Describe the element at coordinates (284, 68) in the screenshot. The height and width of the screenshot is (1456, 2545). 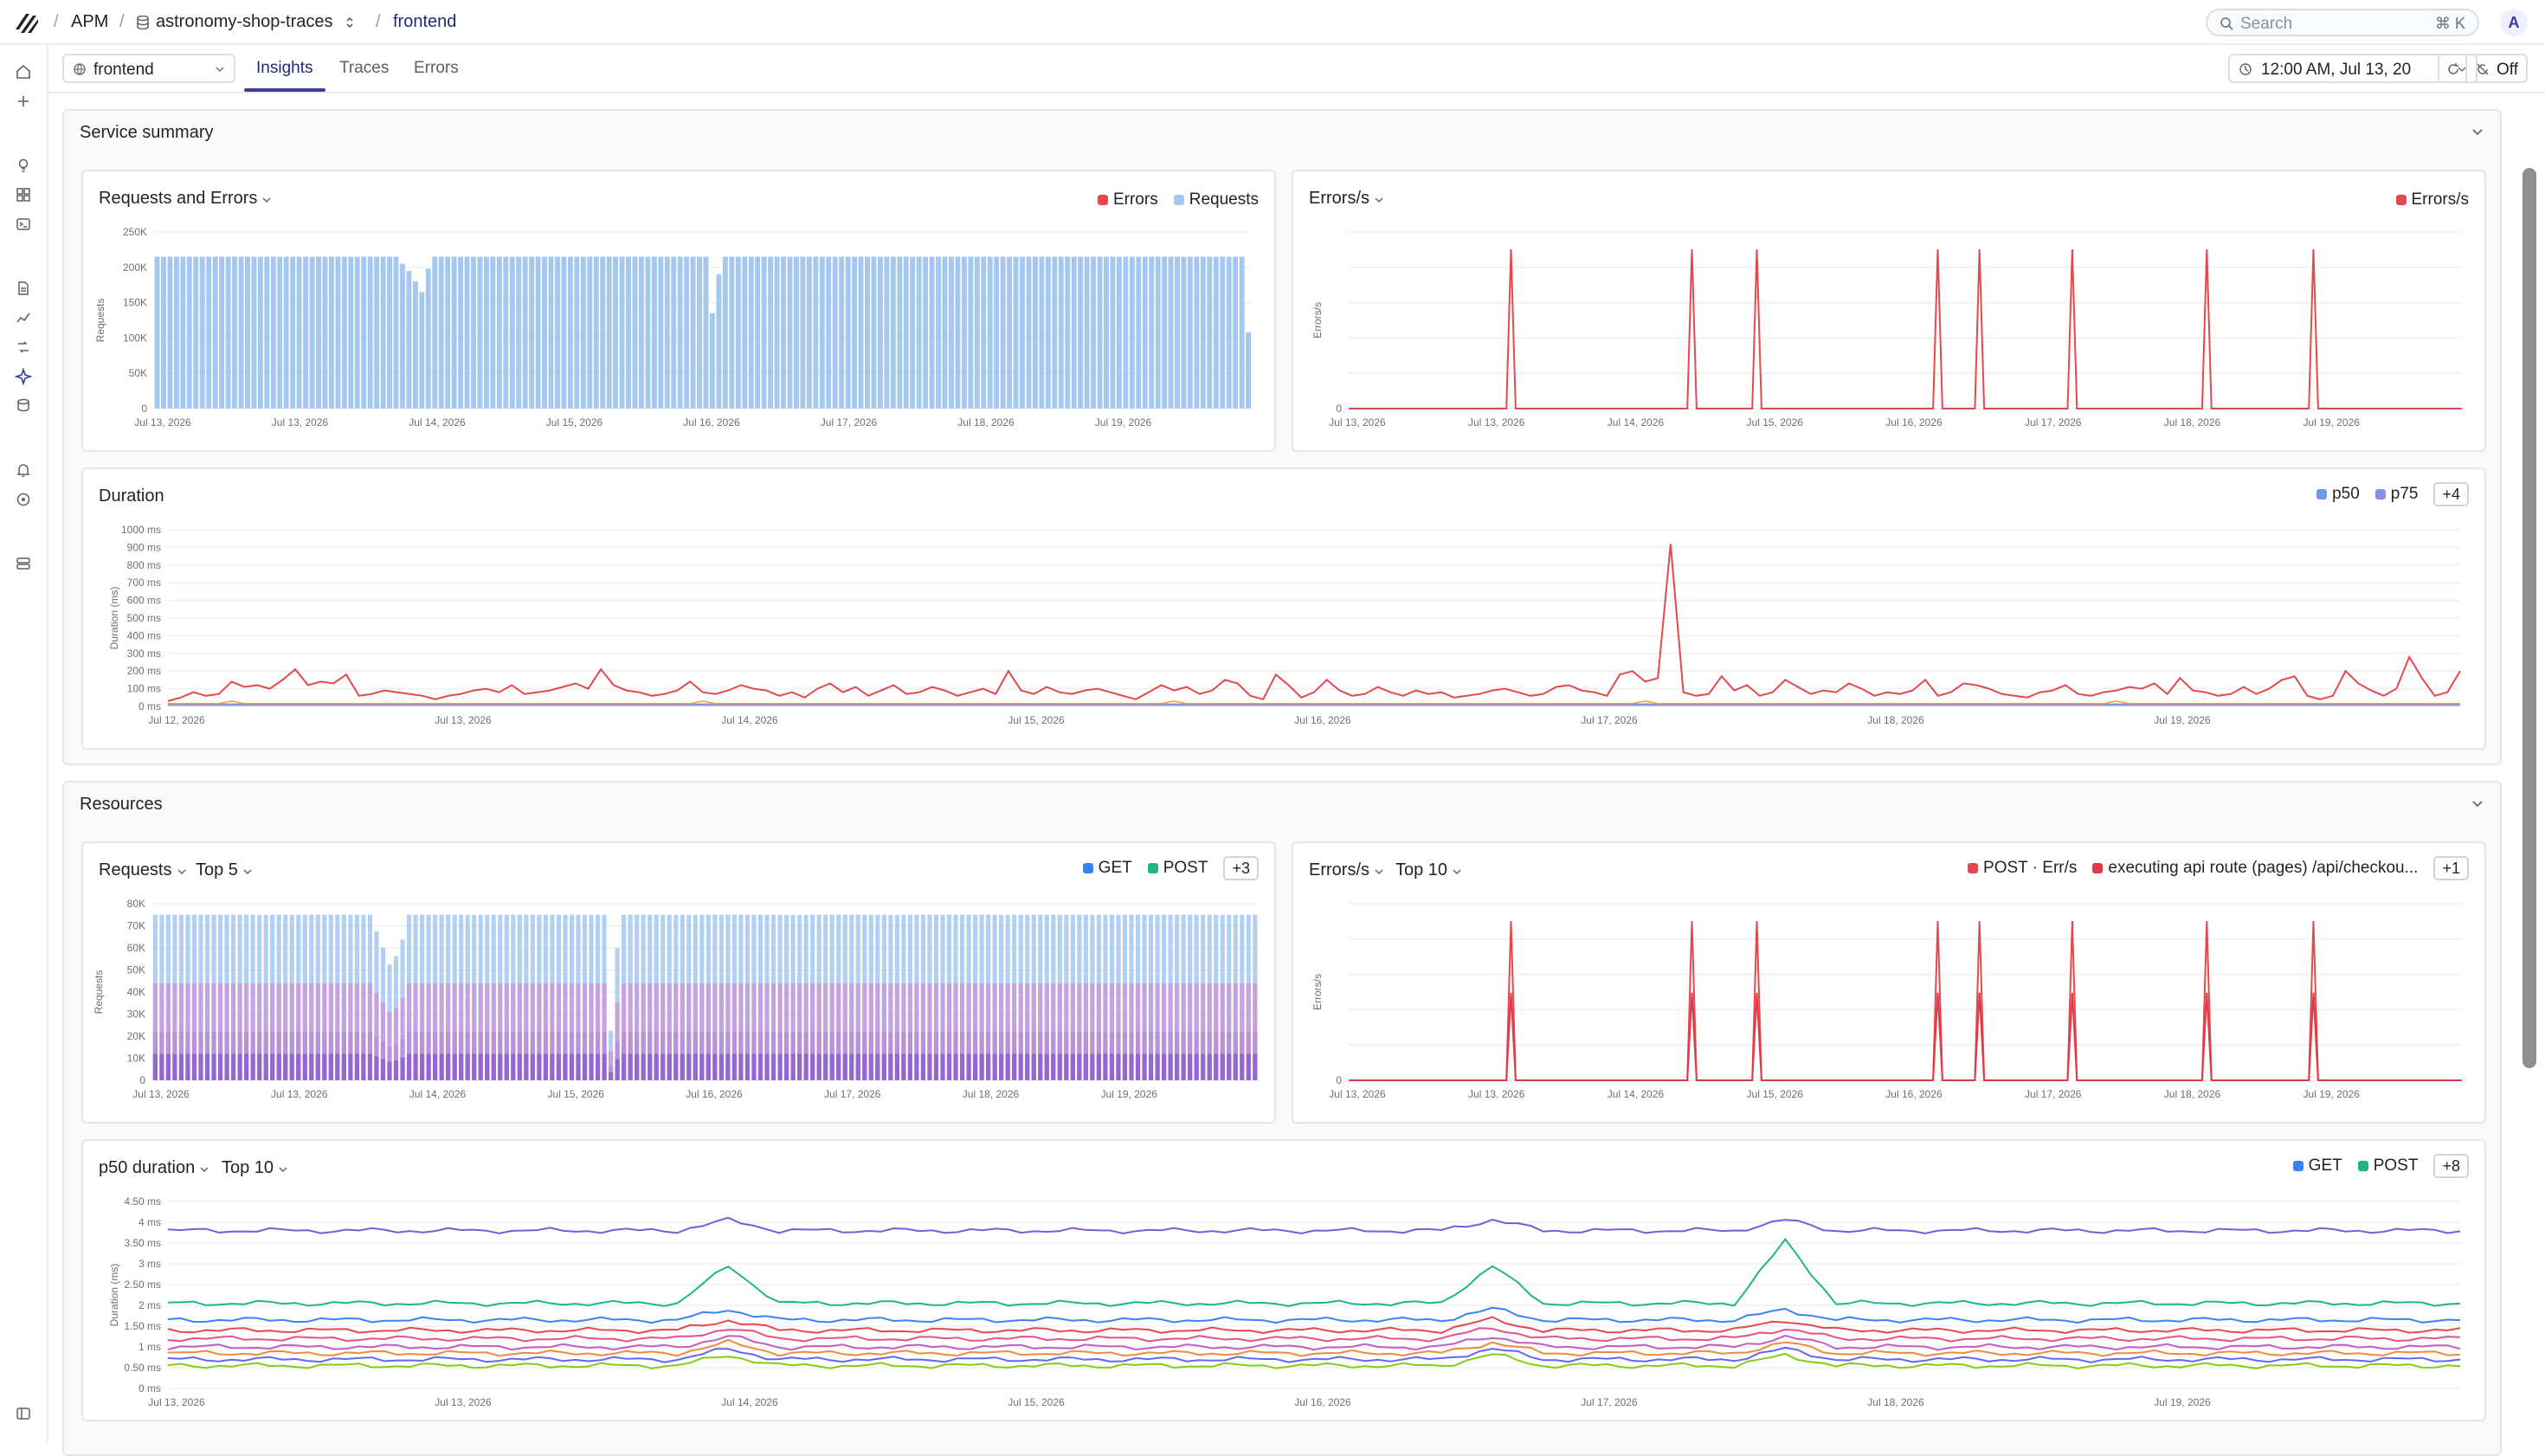
I see `tab-insights: Insights` at that location.